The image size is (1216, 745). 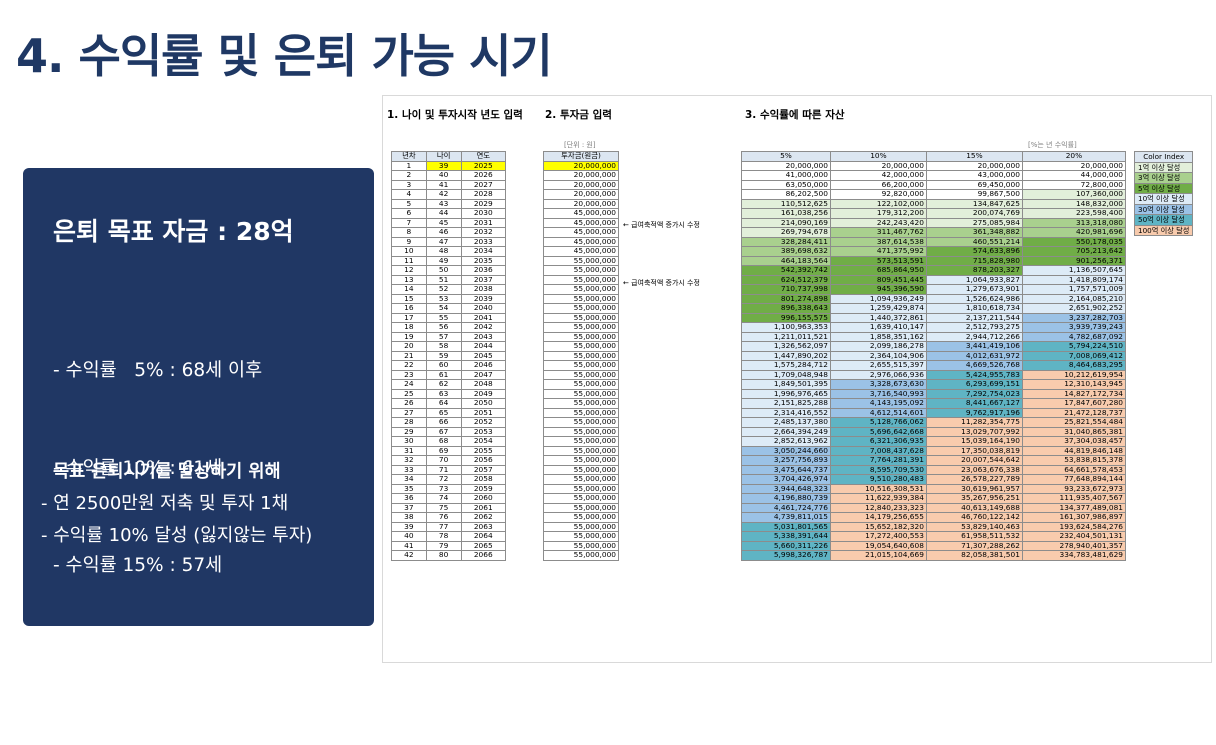 What do you see at coordinates (1074, 251) in the screenshot?
I see `table-cell: 705,213,642` at bounding box center [1074, 251].